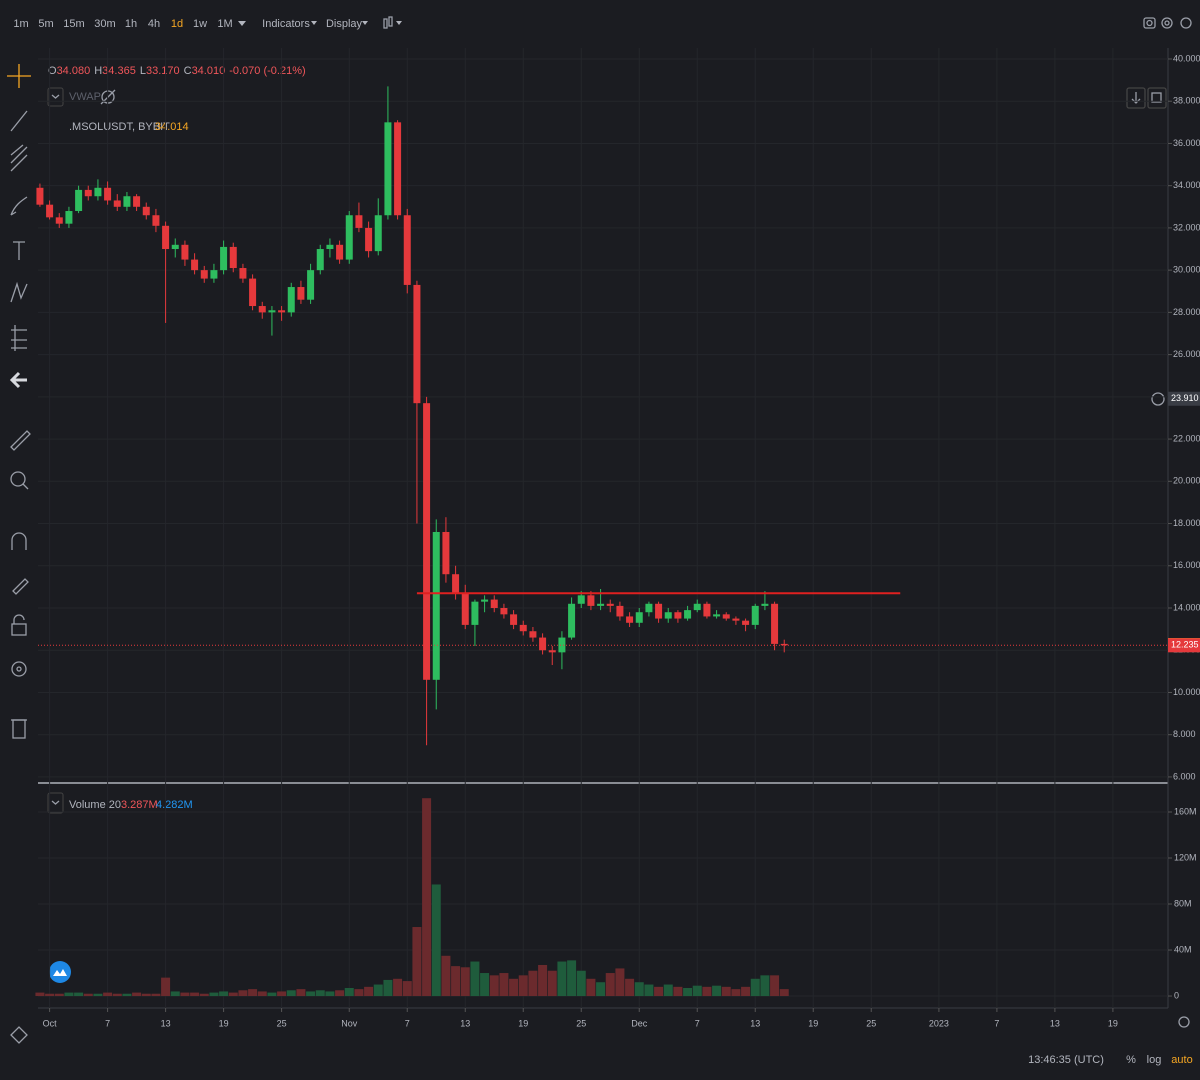  What do you see at coordinates (224, 24) in the screenshot?
I see `timeframe-button: 1M` at bounding box center [224, 24].